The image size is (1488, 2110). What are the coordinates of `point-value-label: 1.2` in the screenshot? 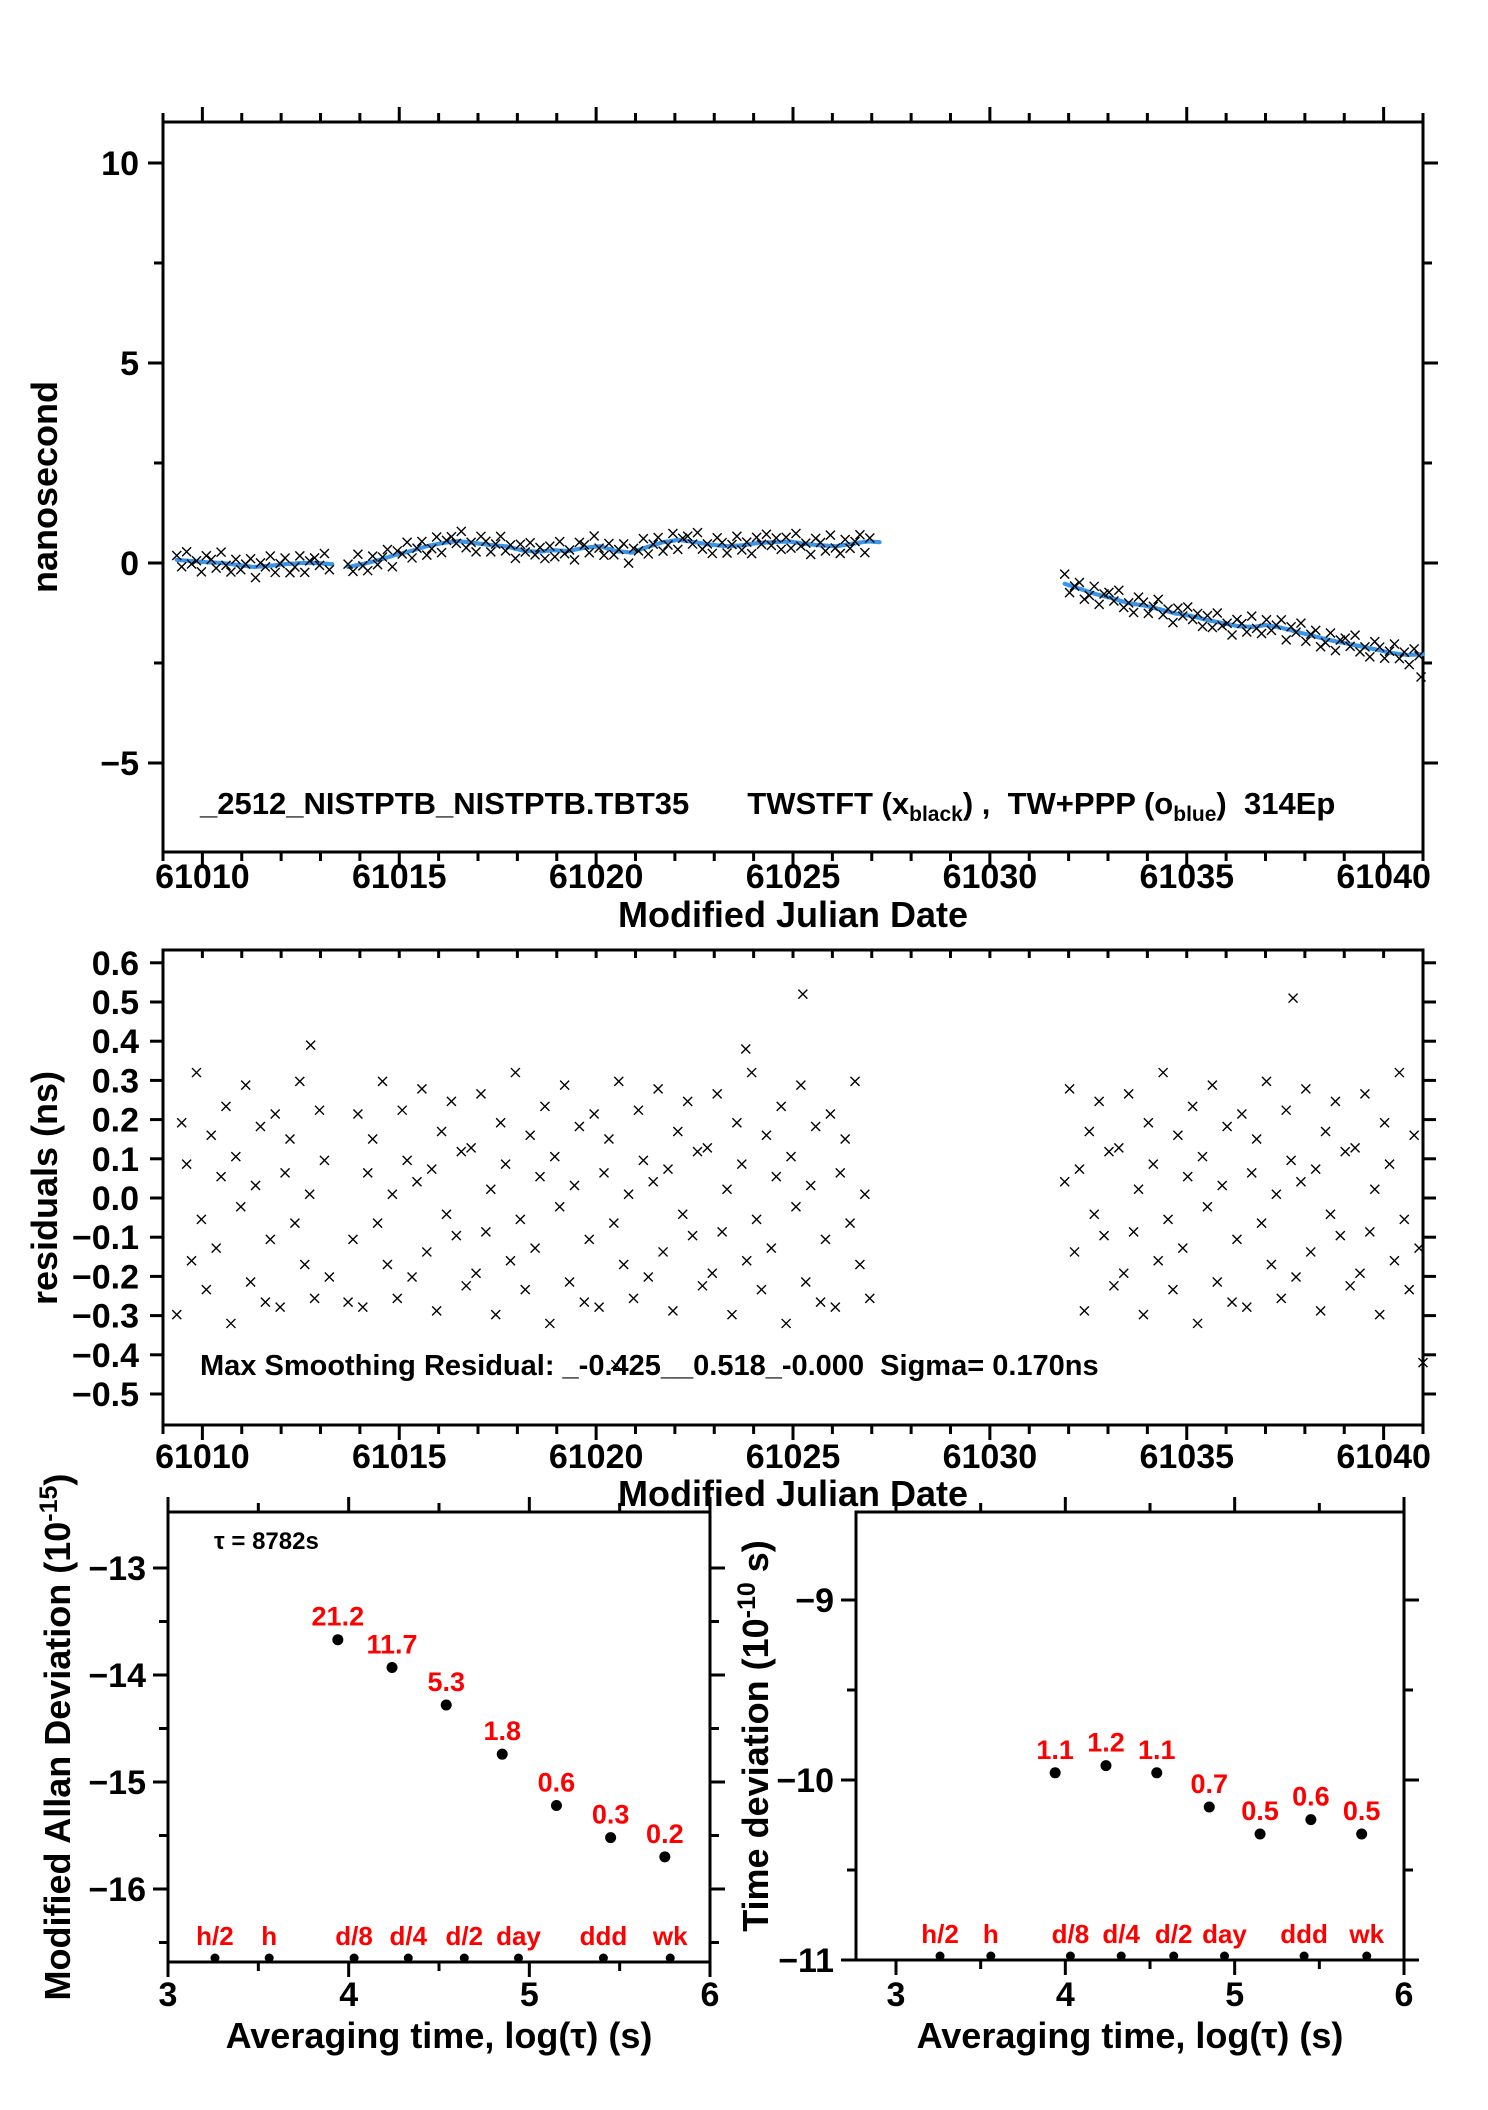 It's located at (1106, 1743).